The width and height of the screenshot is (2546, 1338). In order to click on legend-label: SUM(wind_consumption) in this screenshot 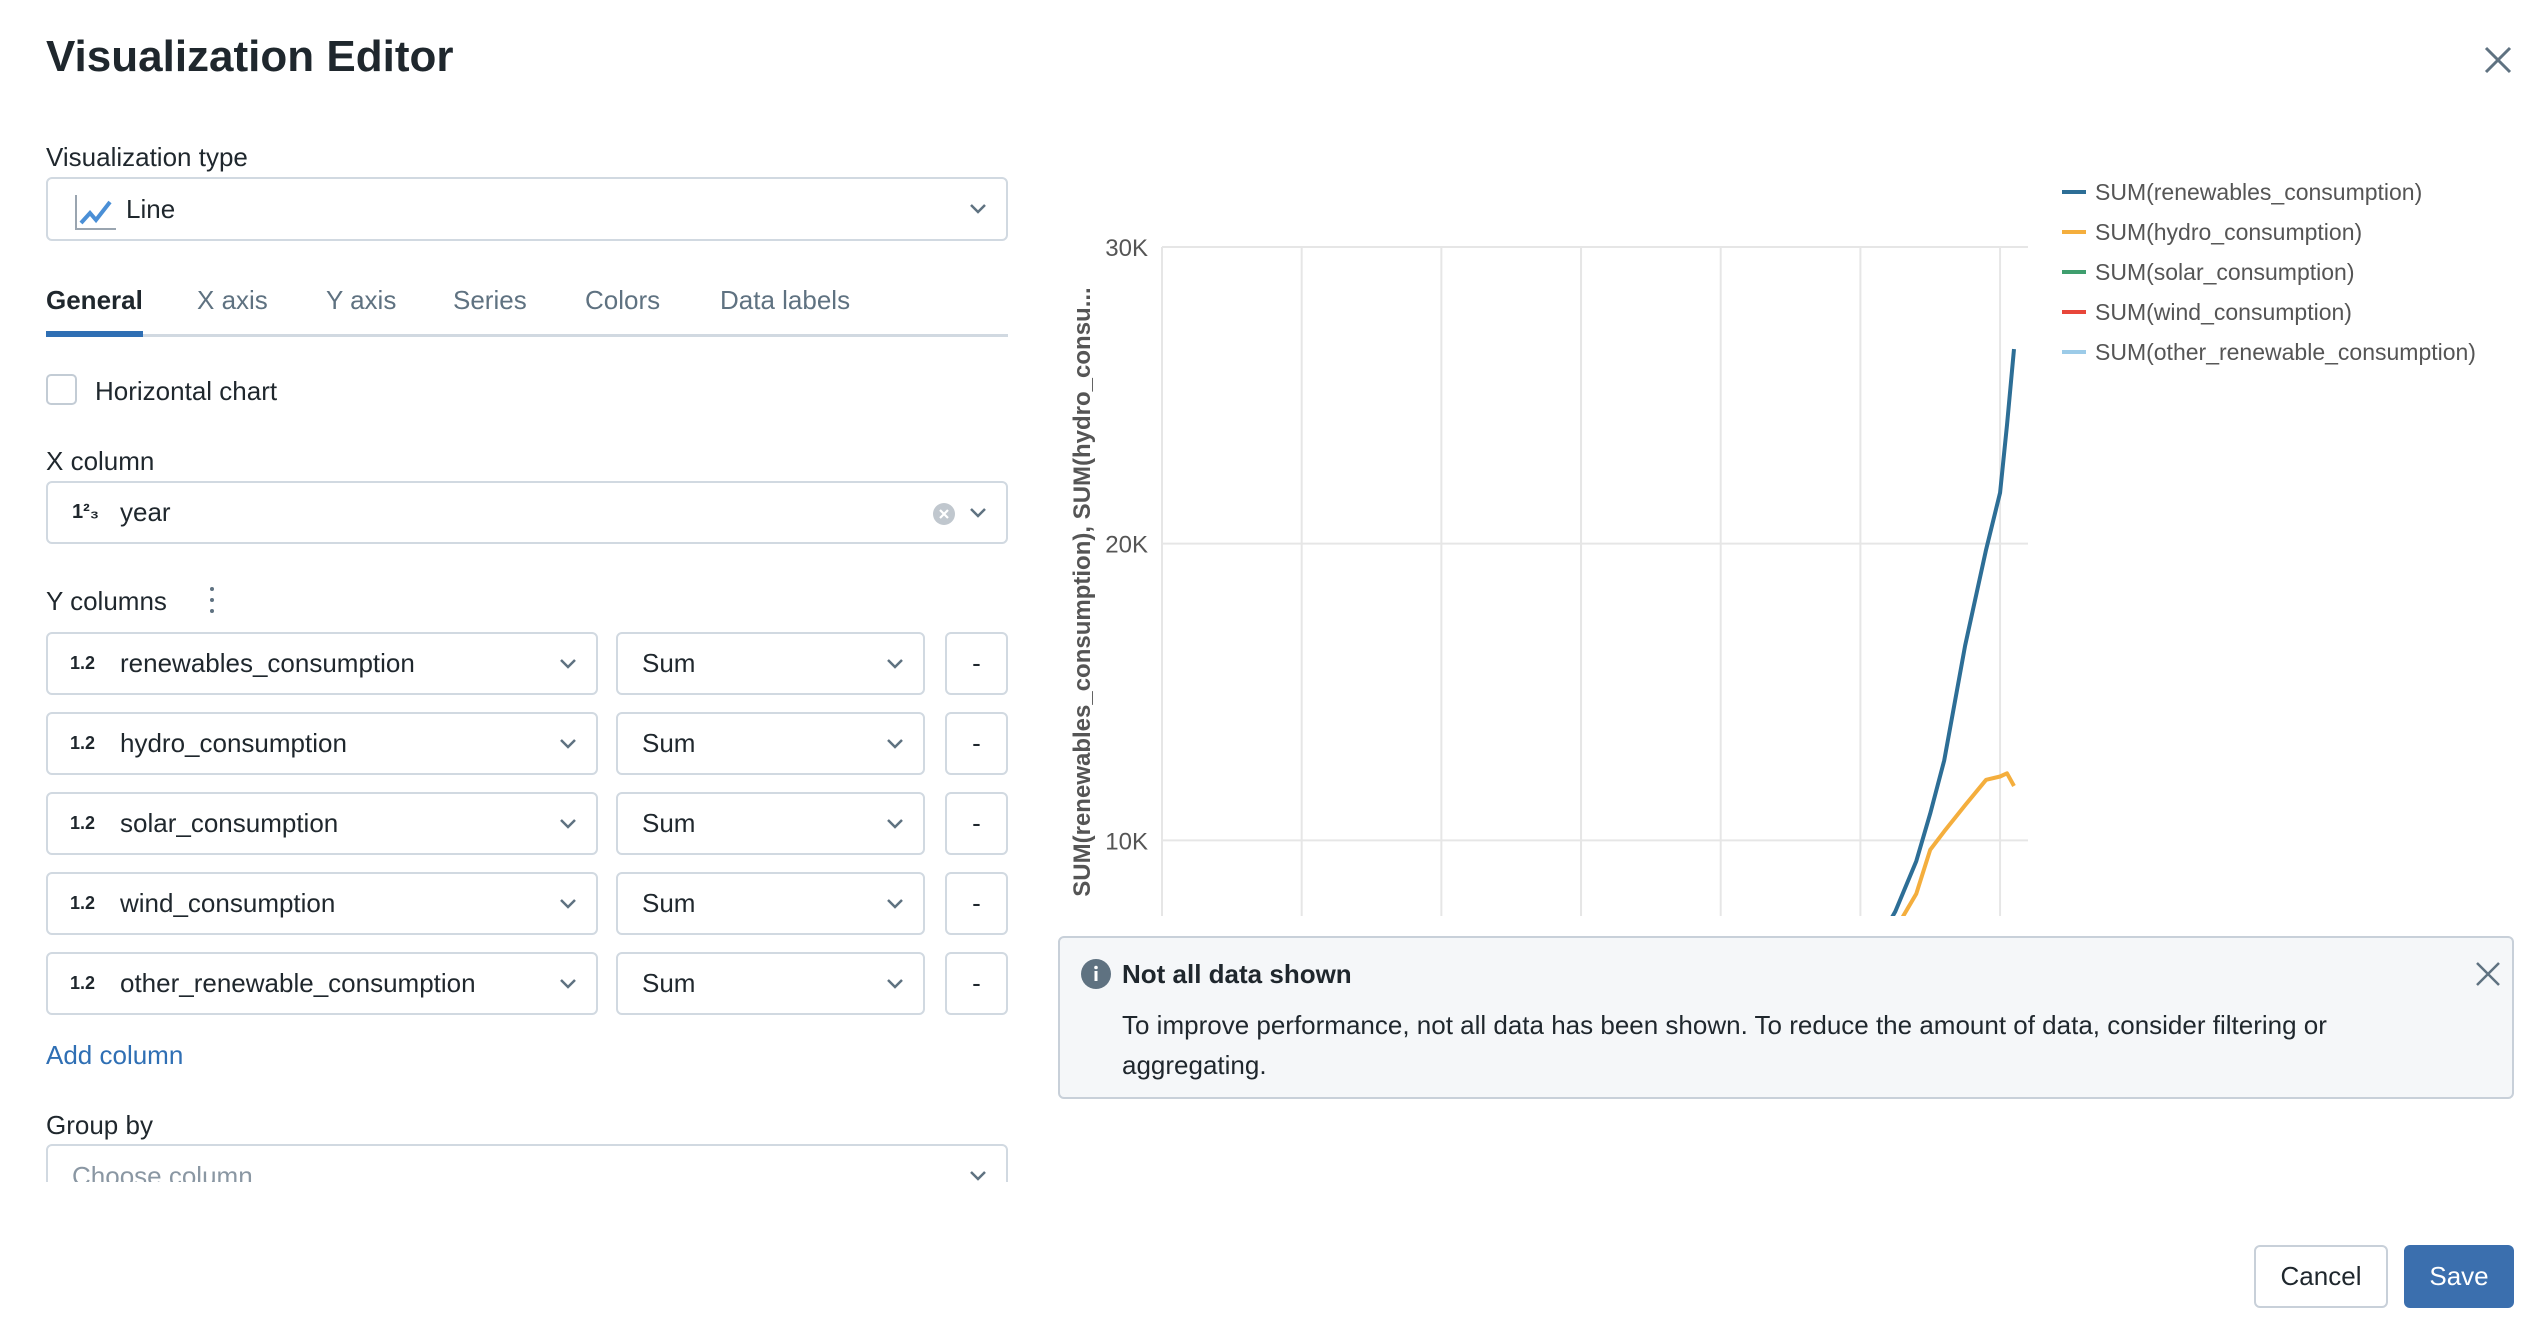, I will do `click(2223, 312)`.